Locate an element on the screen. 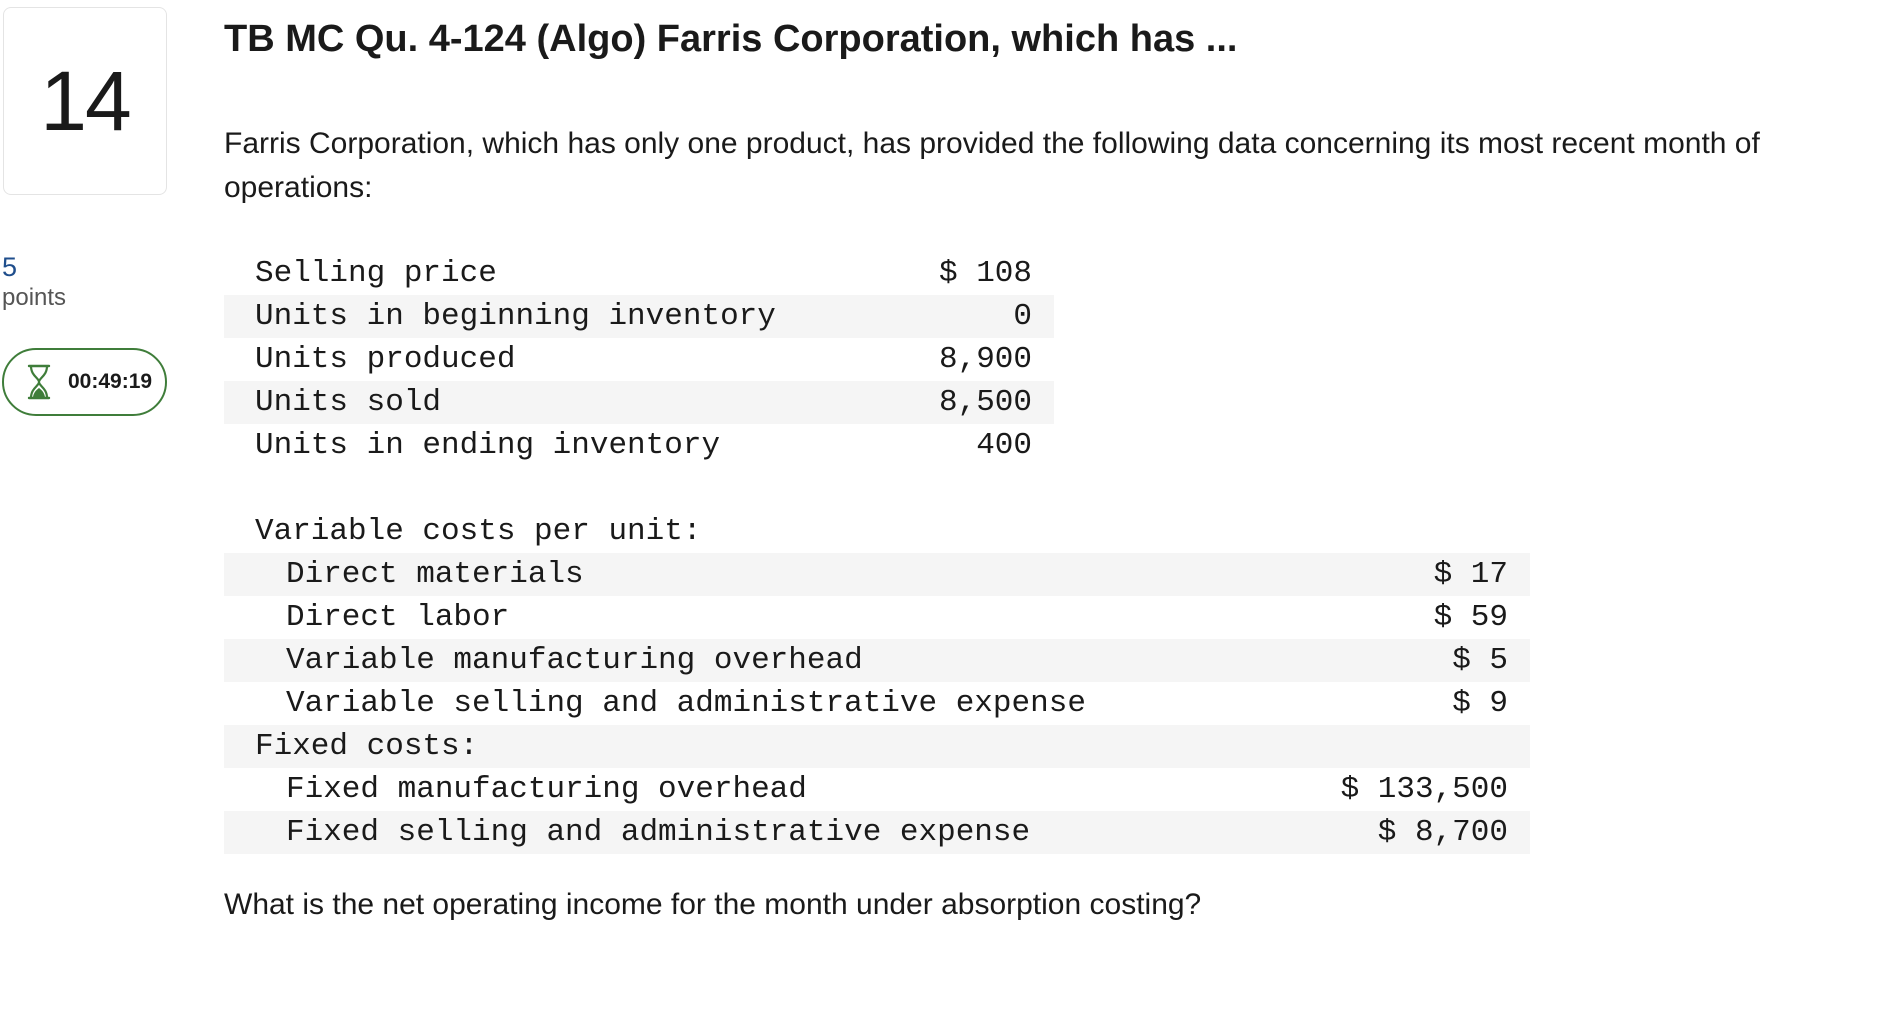  table-row: Units in ending inventory 400 is located at coordinates (639, 445).